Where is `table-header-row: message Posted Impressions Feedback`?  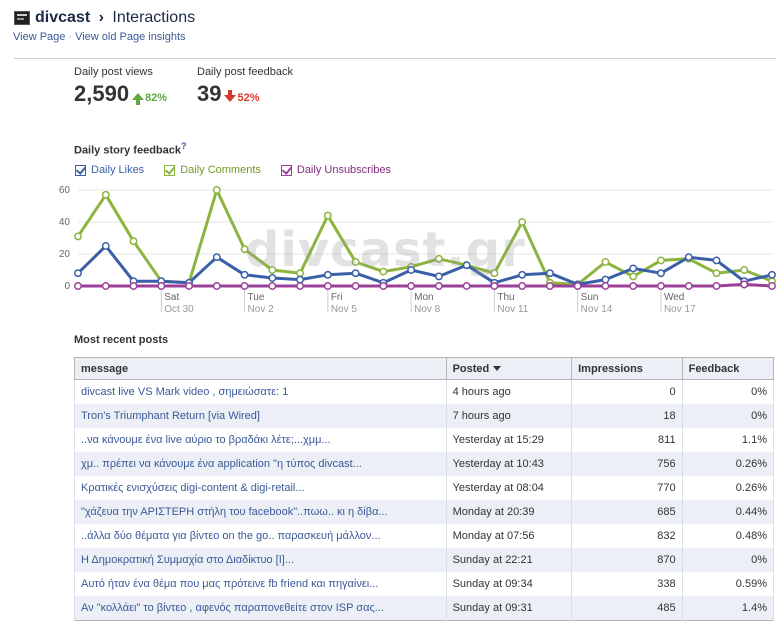 table-header-row: message Posted Impressions Feedback is located at coordinates (424, 368).